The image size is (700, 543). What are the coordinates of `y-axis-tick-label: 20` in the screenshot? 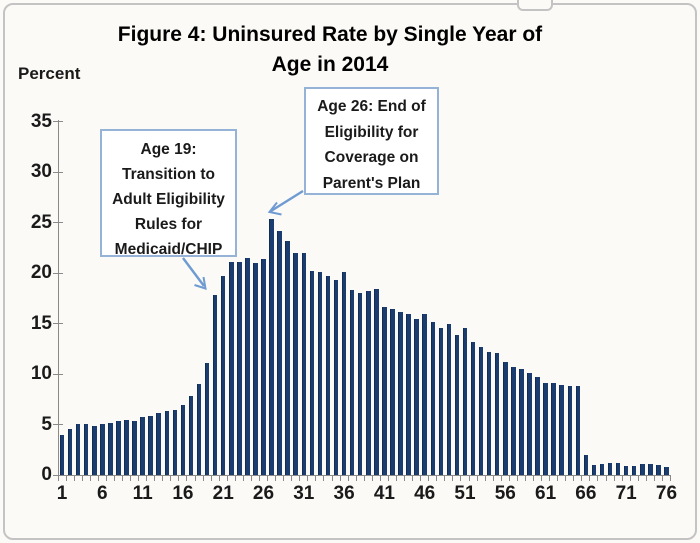 It's located at (41, 273).